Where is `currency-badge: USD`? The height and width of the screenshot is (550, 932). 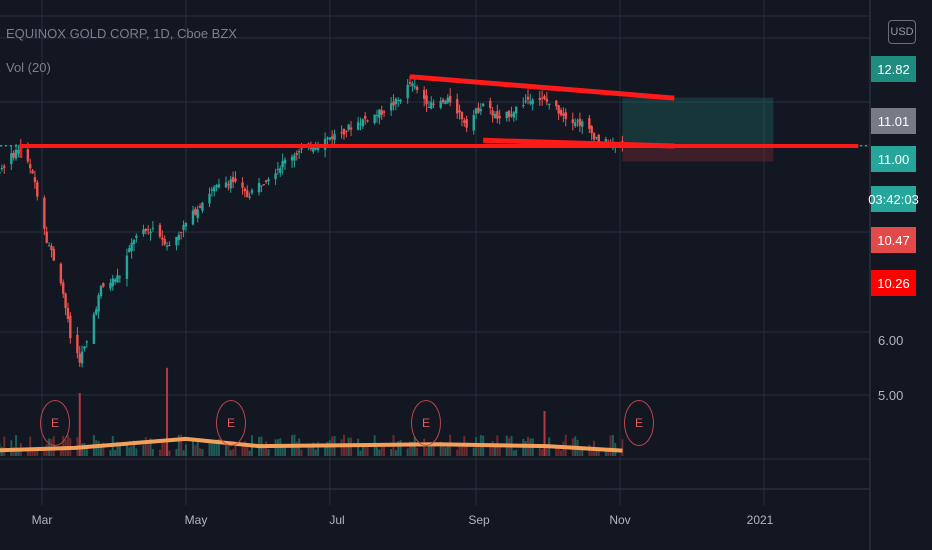
currency-badge: USD is located at coordinates (902, 32).